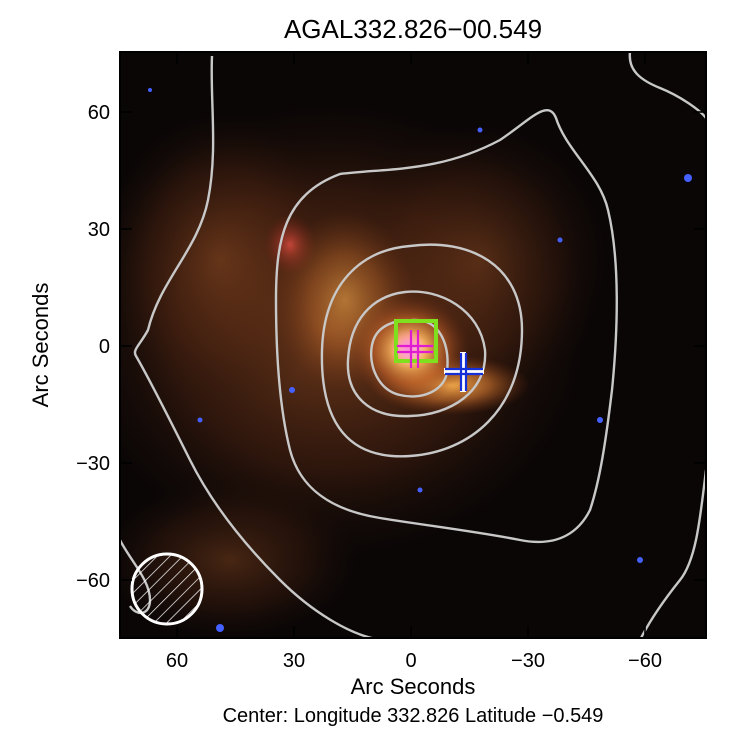 This screenshot has width=750, height=750. I want to click on cross-core, so click(464, 372).